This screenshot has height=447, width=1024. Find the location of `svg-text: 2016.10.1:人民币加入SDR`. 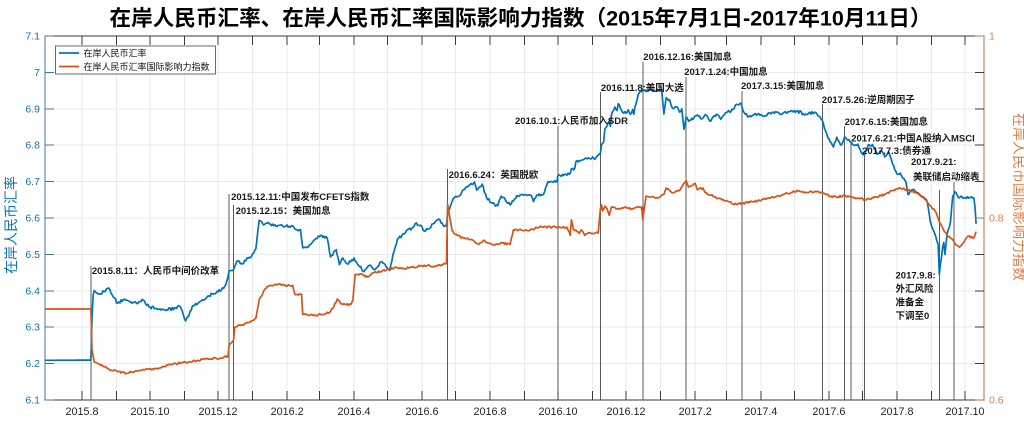

svg-text: 2016.10.1:人民币加入SDR is located at coordinates (571, 121).